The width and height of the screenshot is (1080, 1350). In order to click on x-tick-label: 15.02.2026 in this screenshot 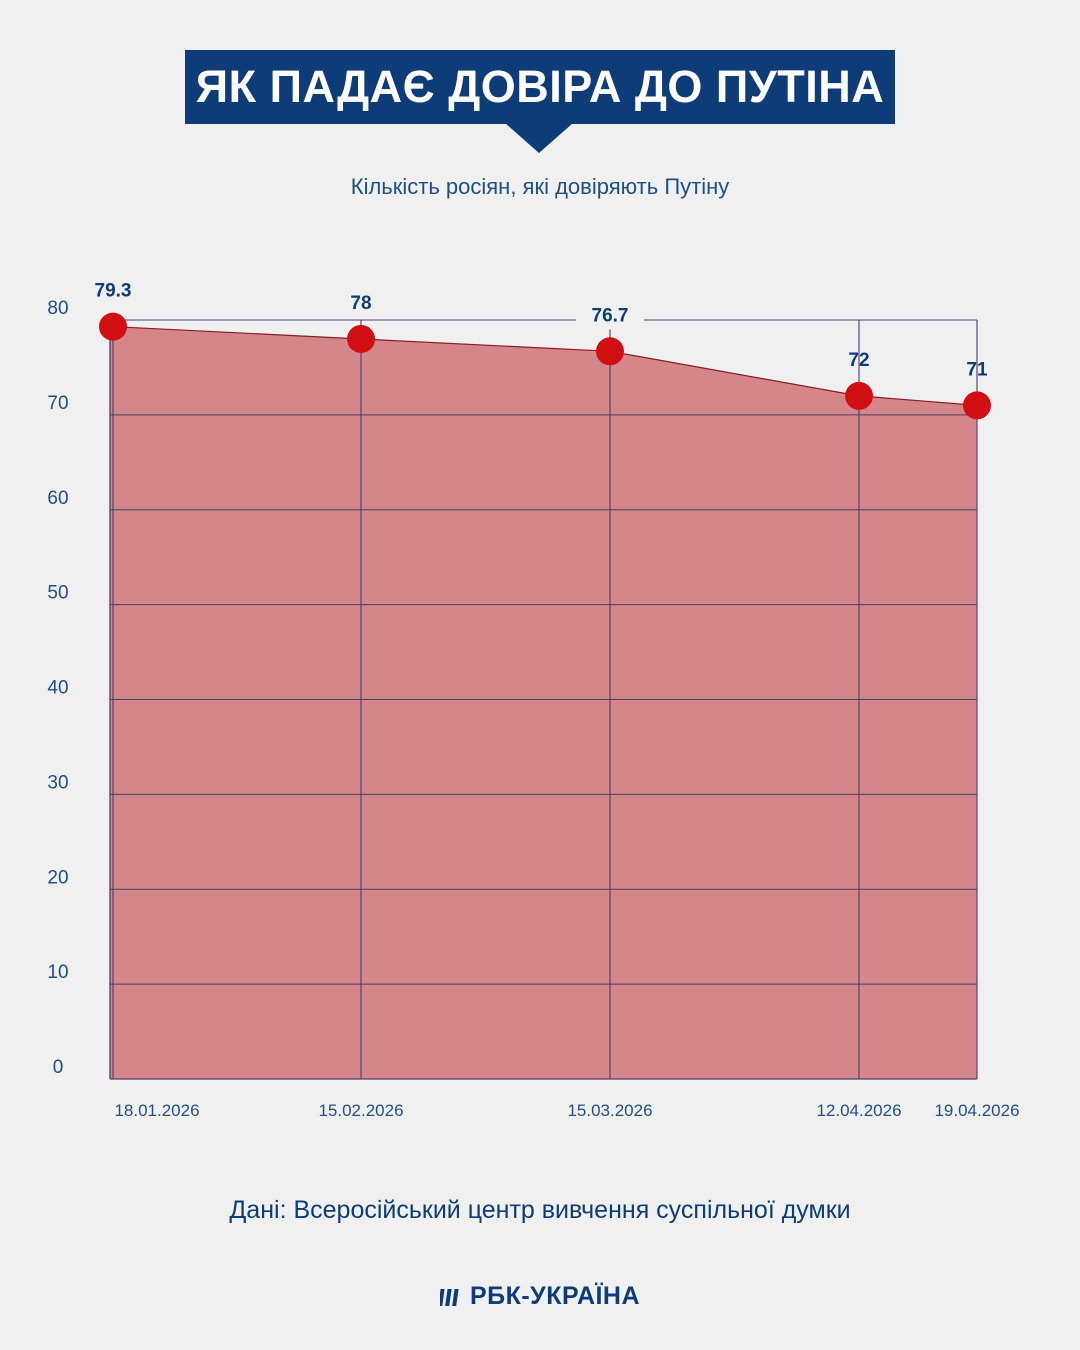, I will do `click(360, 1110)`.